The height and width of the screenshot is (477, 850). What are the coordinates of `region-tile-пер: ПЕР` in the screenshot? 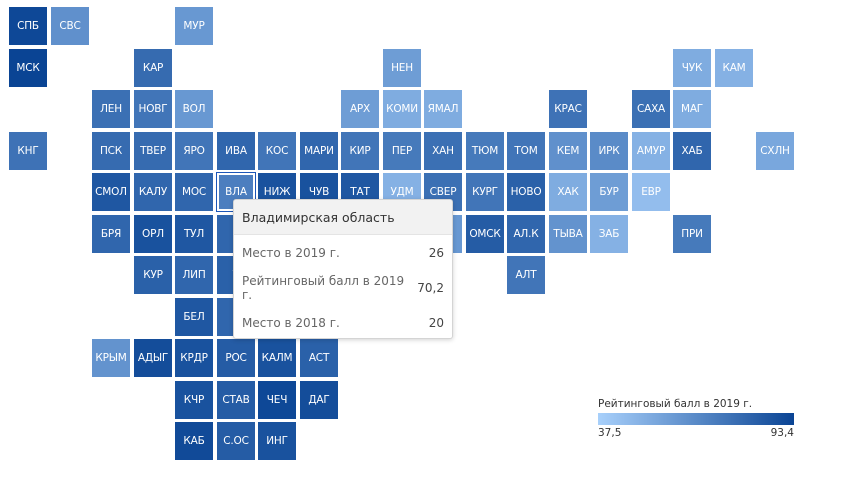 It's located at (402, 151).